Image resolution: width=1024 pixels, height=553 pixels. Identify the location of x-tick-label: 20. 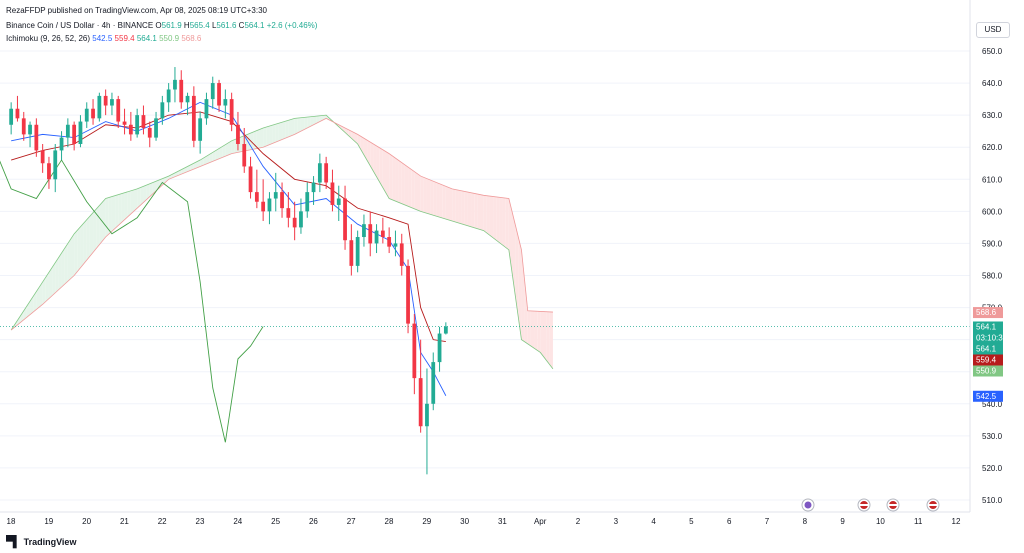
(86, 521).